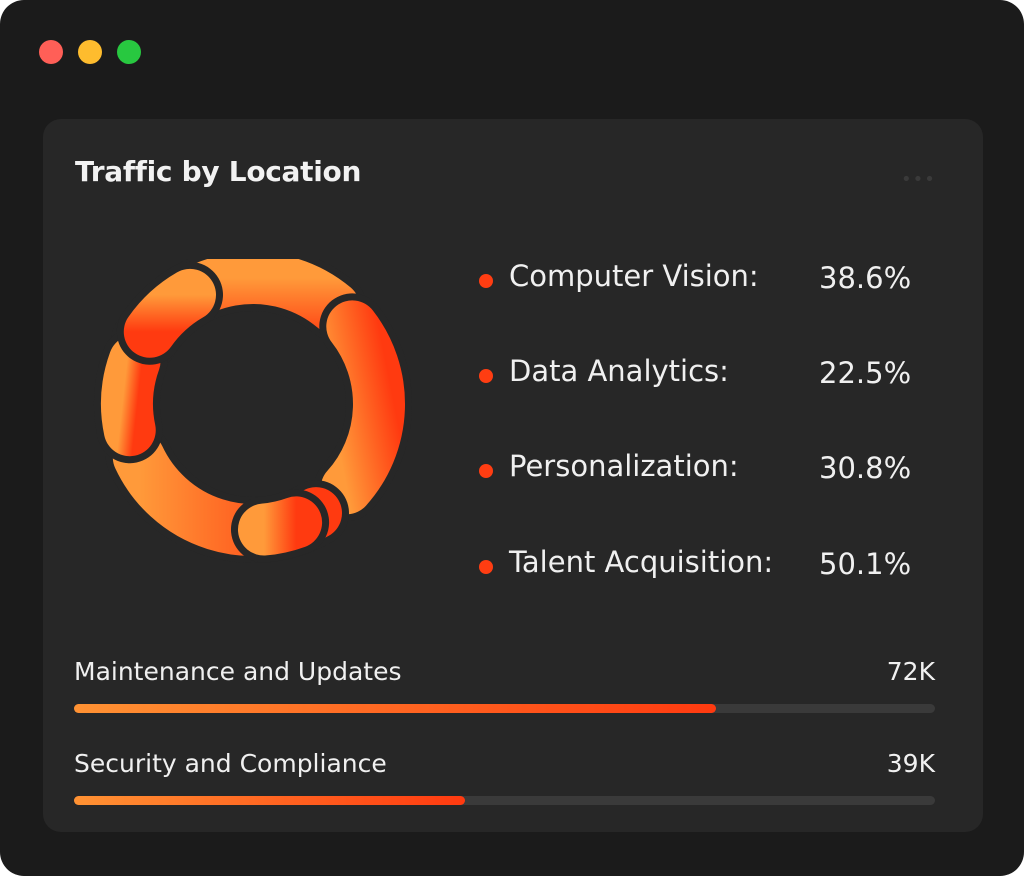 The height and width of the screenshot is (876, 1024). Describe the element at coordinates (641, 562) in the screenshot. I see `legend-label: Talent Acquisition:` at that location.